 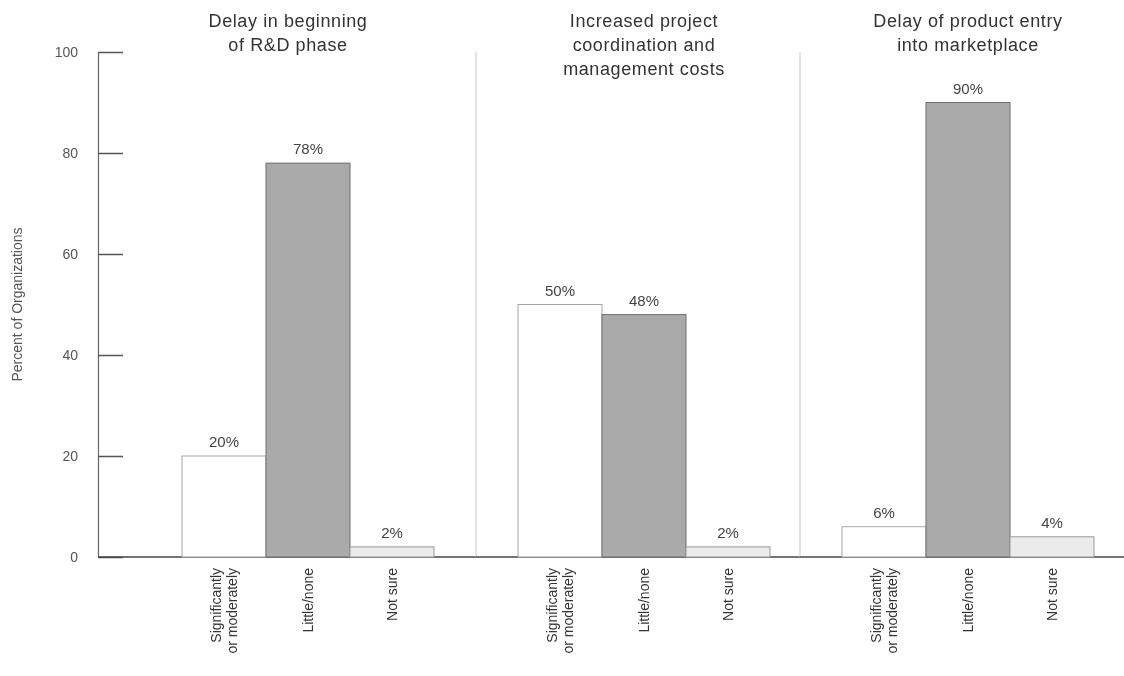 I want to click on data-label: 6%, so click(x=884, y=512).